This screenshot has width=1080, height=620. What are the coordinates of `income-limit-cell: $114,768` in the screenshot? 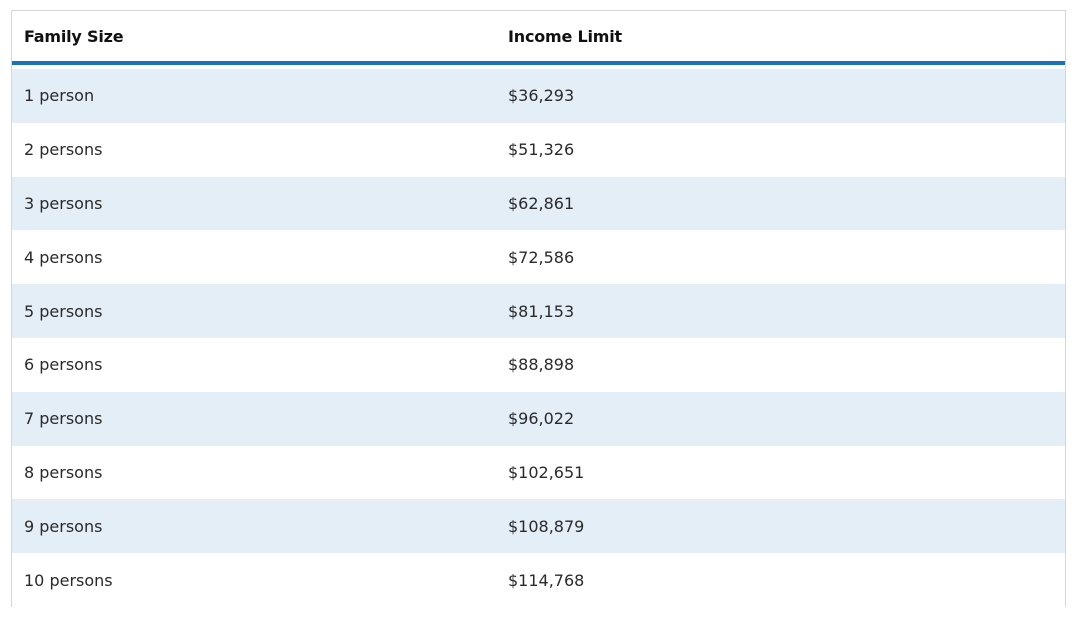 It's located at (546, 580).